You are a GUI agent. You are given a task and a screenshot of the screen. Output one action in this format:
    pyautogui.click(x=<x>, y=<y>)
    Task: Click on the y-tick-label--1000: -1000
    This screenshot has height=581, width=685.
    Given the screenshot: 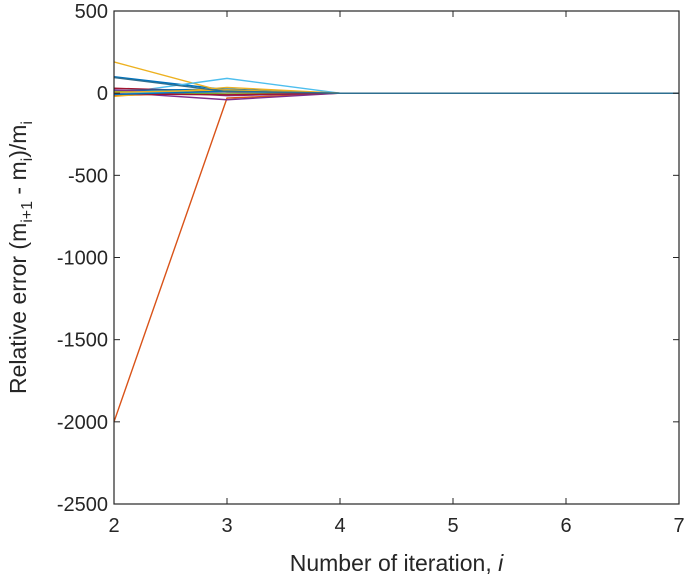 What is the action you would take?
    pyautogui.click(x=82, y=259)
    